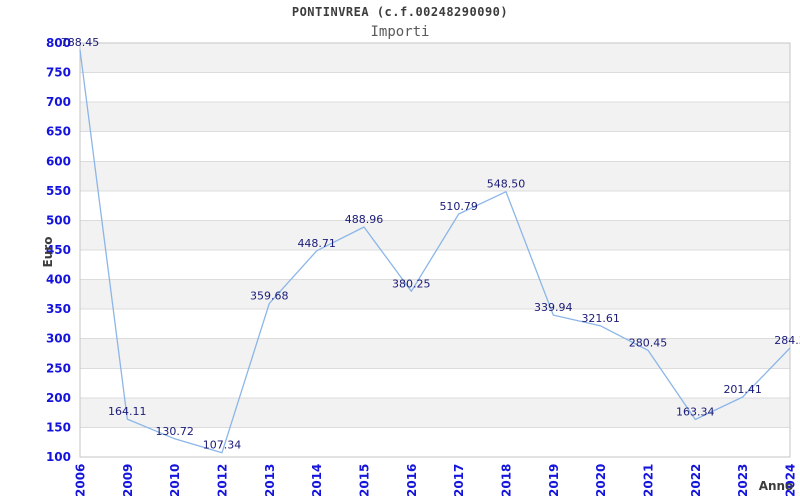 The height and width of the screenshot is (500, 800). What do you see at coordinates (695, 412) in the screenshot?
I see `data-point-label: 163.34` at bounding box center [695, 412].